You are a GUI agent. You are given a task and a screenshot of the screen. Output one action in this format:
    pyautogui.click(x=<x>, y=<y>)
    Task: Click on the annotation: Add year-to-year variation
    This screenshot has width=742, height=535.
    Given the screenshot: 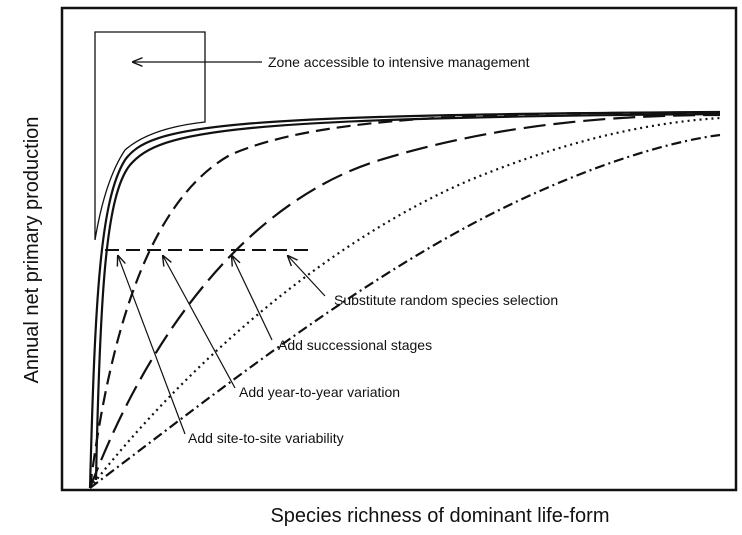 What is the action you would take?
    pyautogui.click(x=319, y=392)
    